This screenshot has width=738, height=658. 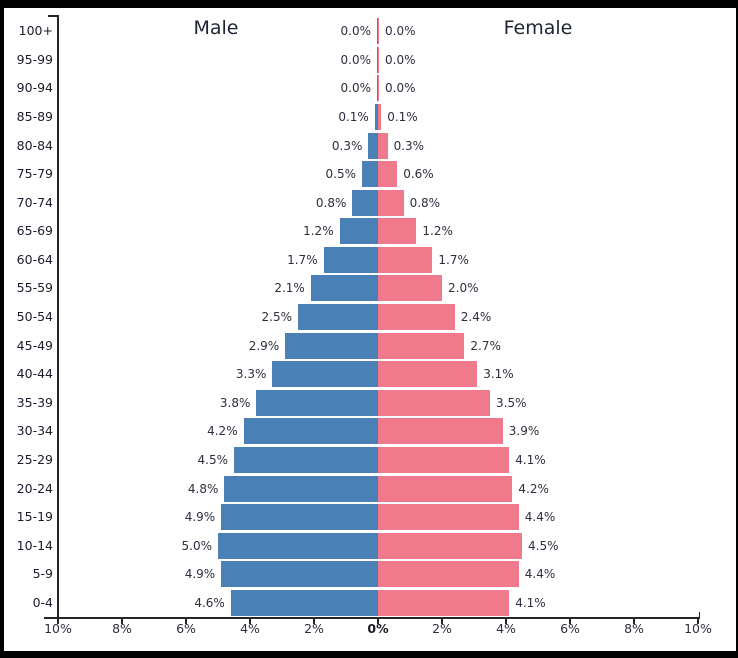 What do you see at coordinates (251, 374) in the screenshot?
I see `male-value-label: 3.3%` at bounding box center [251, 374].